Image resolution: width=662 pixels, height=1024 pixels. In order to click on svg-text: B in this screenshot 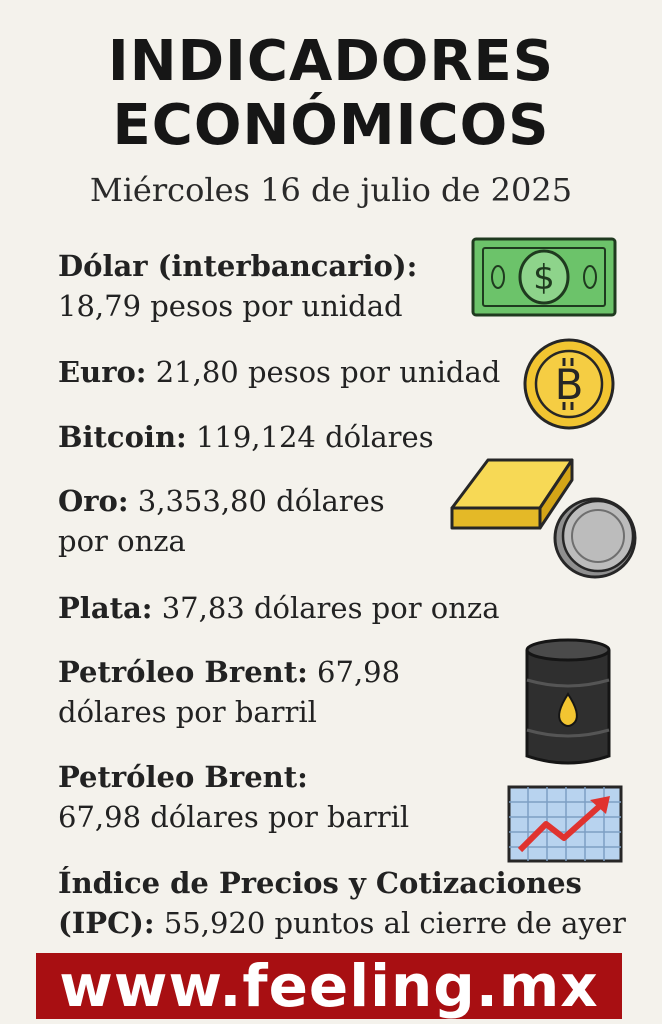, I will do `click(569, 384)`.